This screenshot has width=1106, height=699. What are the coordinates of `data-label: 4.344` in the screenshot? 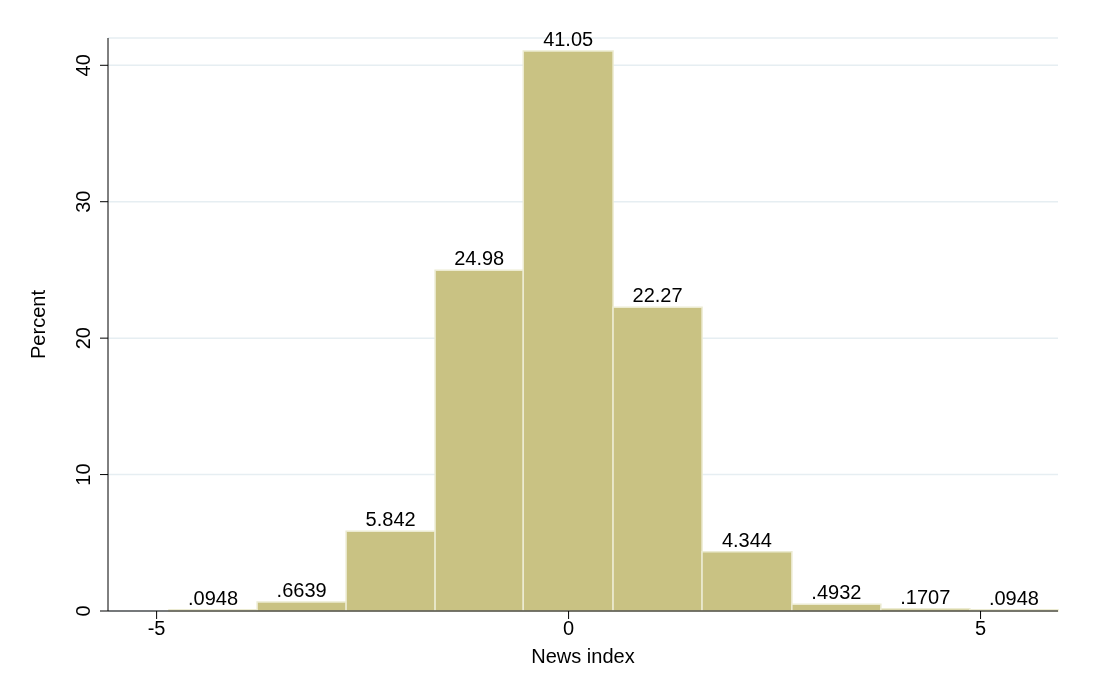 It's located at (746, 539).